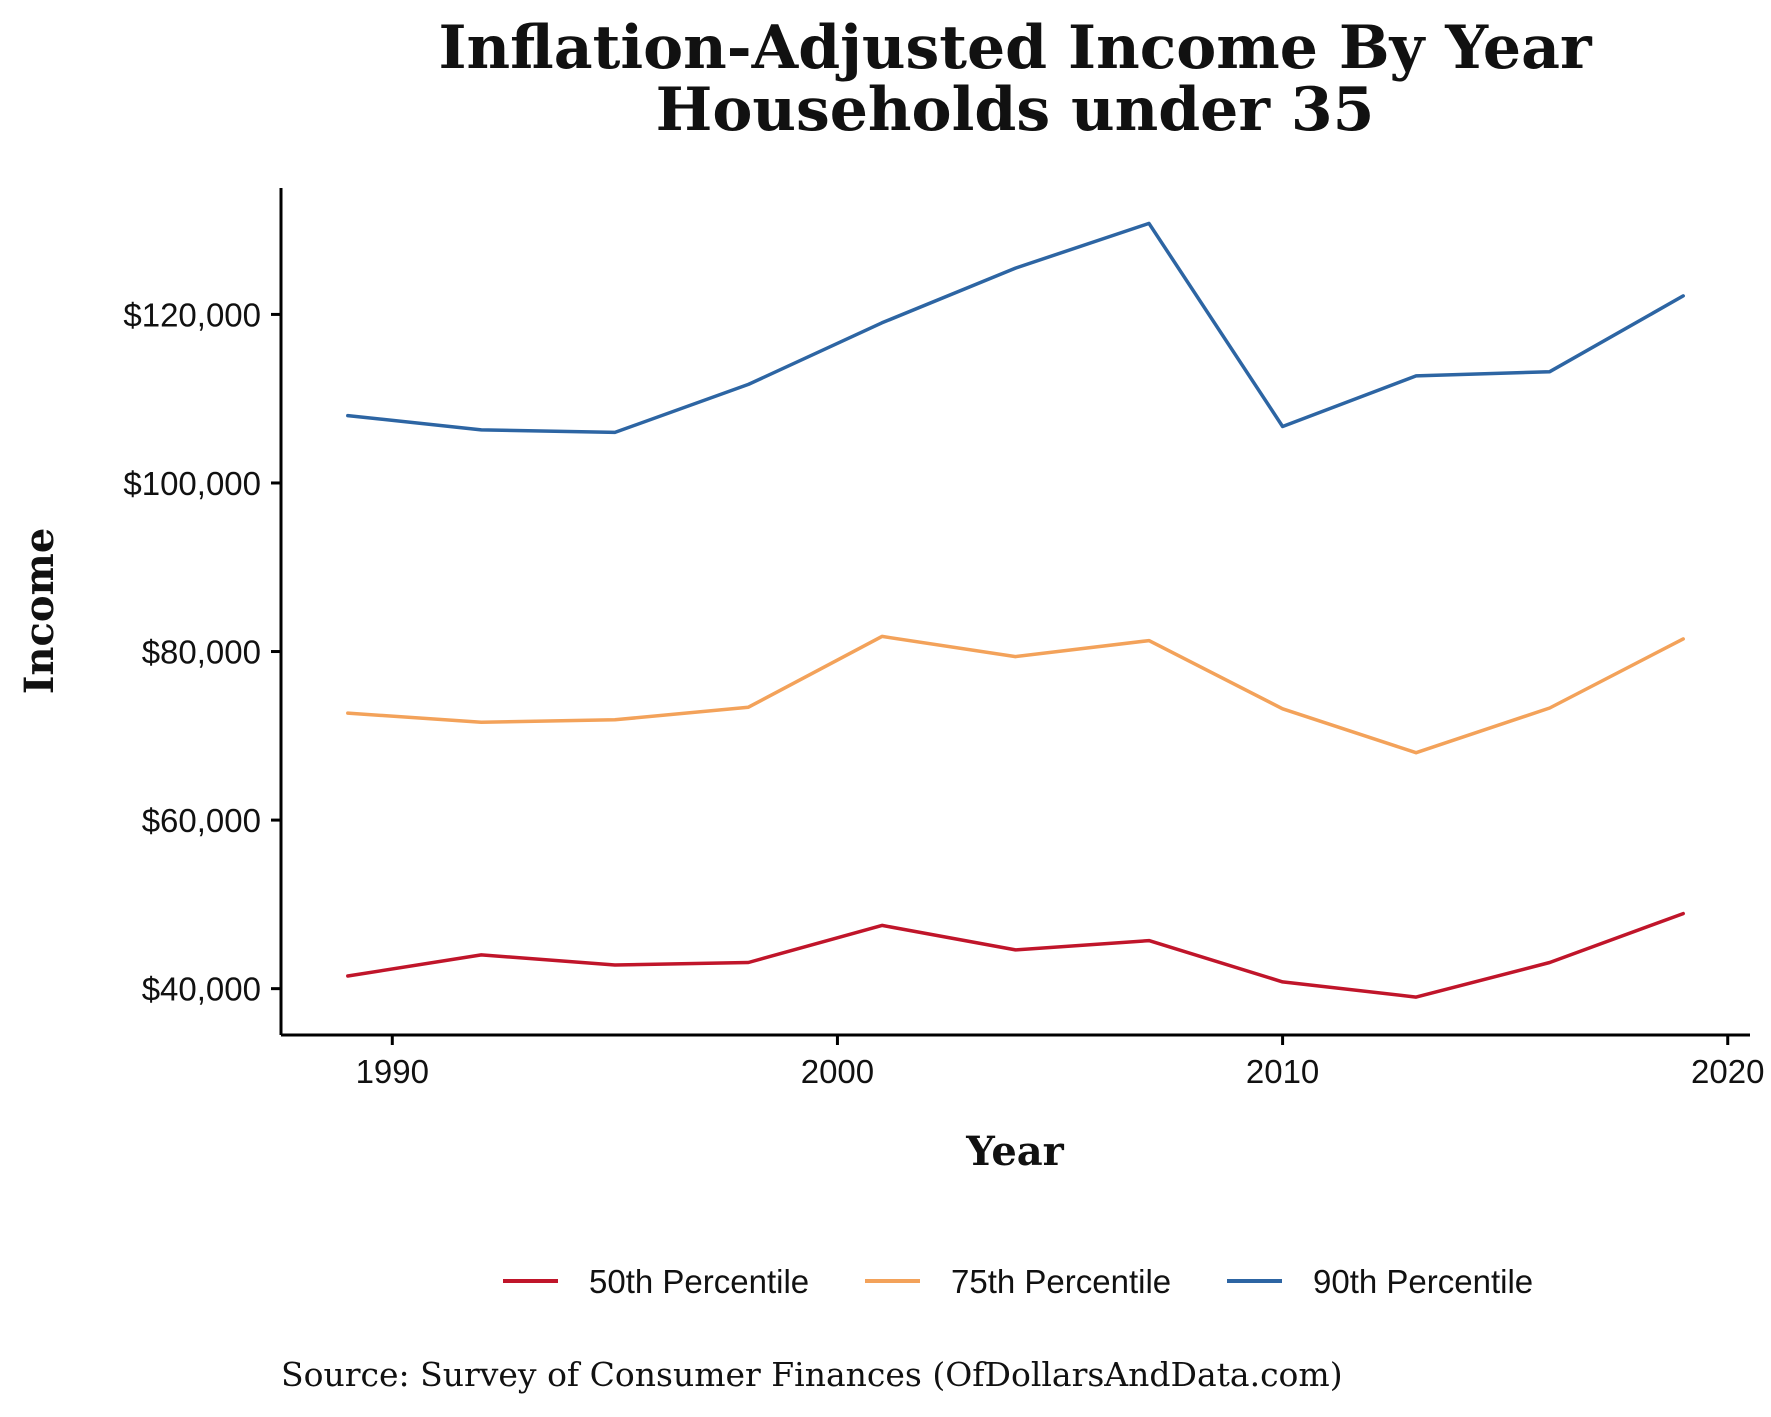 The image size is (1771, 1417). Describe the element at coordinates (837, 1071) in the screenshot. I see `x-tick-label: 2000` at that location.